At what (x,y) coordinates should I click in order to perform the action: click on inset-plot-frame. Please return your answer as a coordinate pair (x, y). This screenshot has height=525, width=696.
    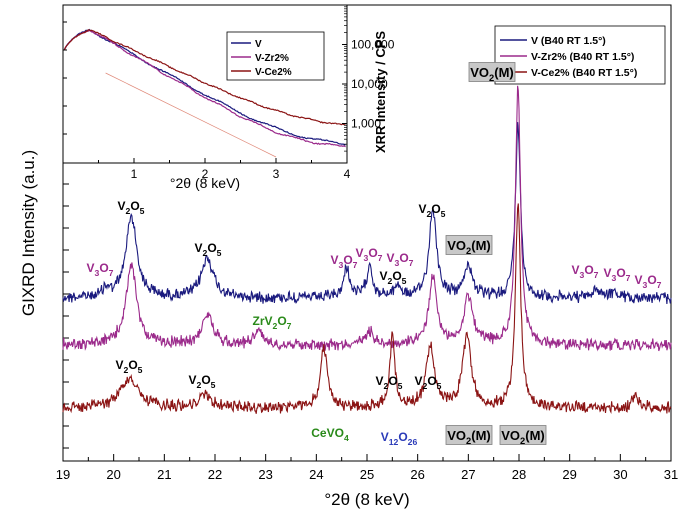
    Looking at the image, I should click on (205, 84).